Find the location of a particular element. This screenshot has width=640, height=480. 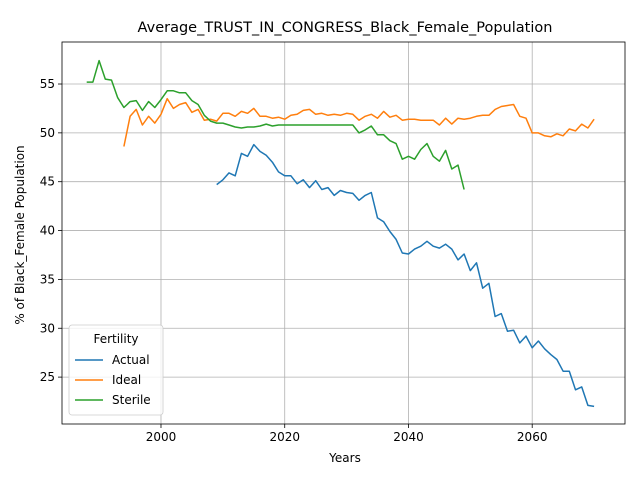

legend: Fertility Actual Ideal Sterile is located at coordinates (116, 370).